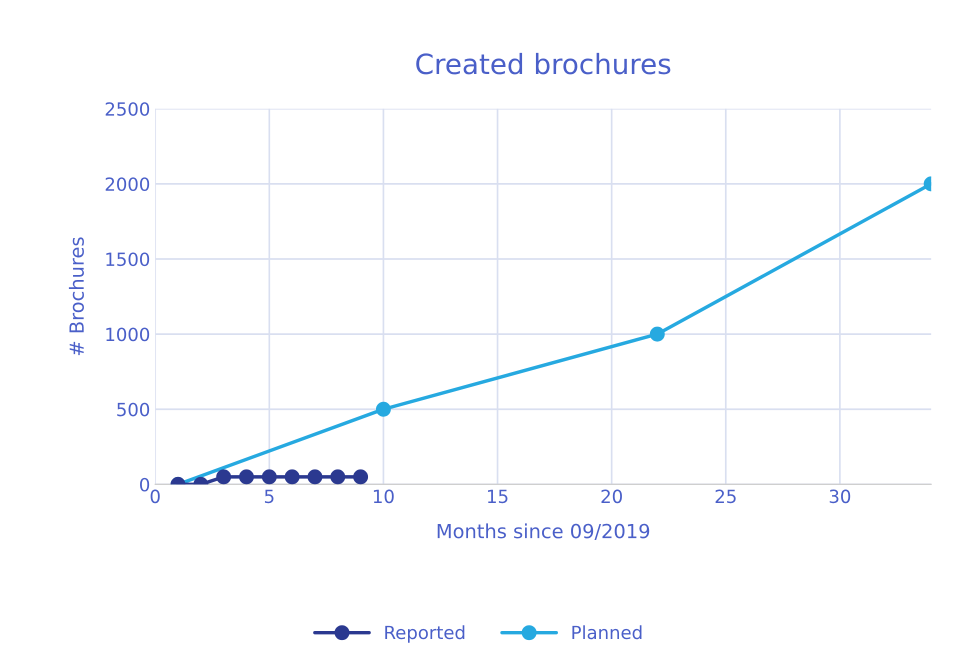  I want to click on y-tick-label: 0, so click(145, 485).